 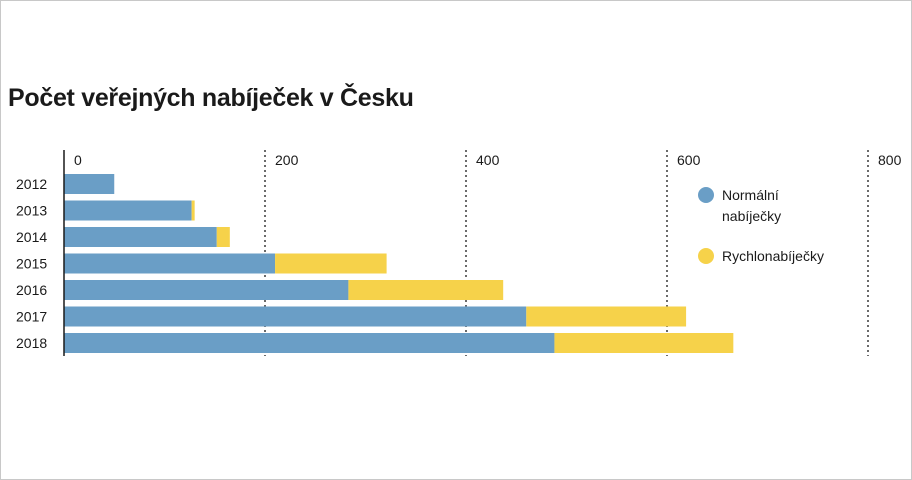 I want to click on bar-2017-fast, so click(x=606, y=316).